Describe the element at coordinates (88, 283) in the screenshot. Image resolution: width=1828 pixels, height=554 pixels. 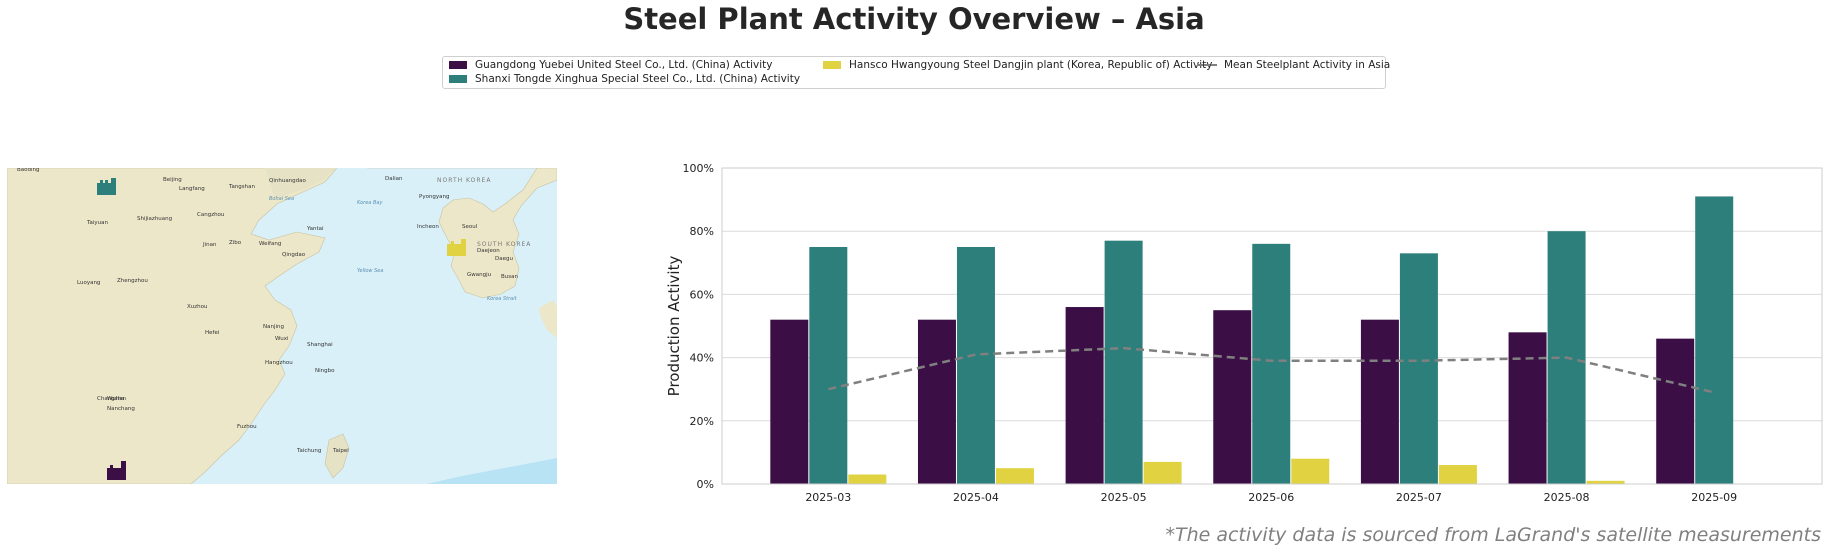
I see `map-city-label: Luoyang` at that location.